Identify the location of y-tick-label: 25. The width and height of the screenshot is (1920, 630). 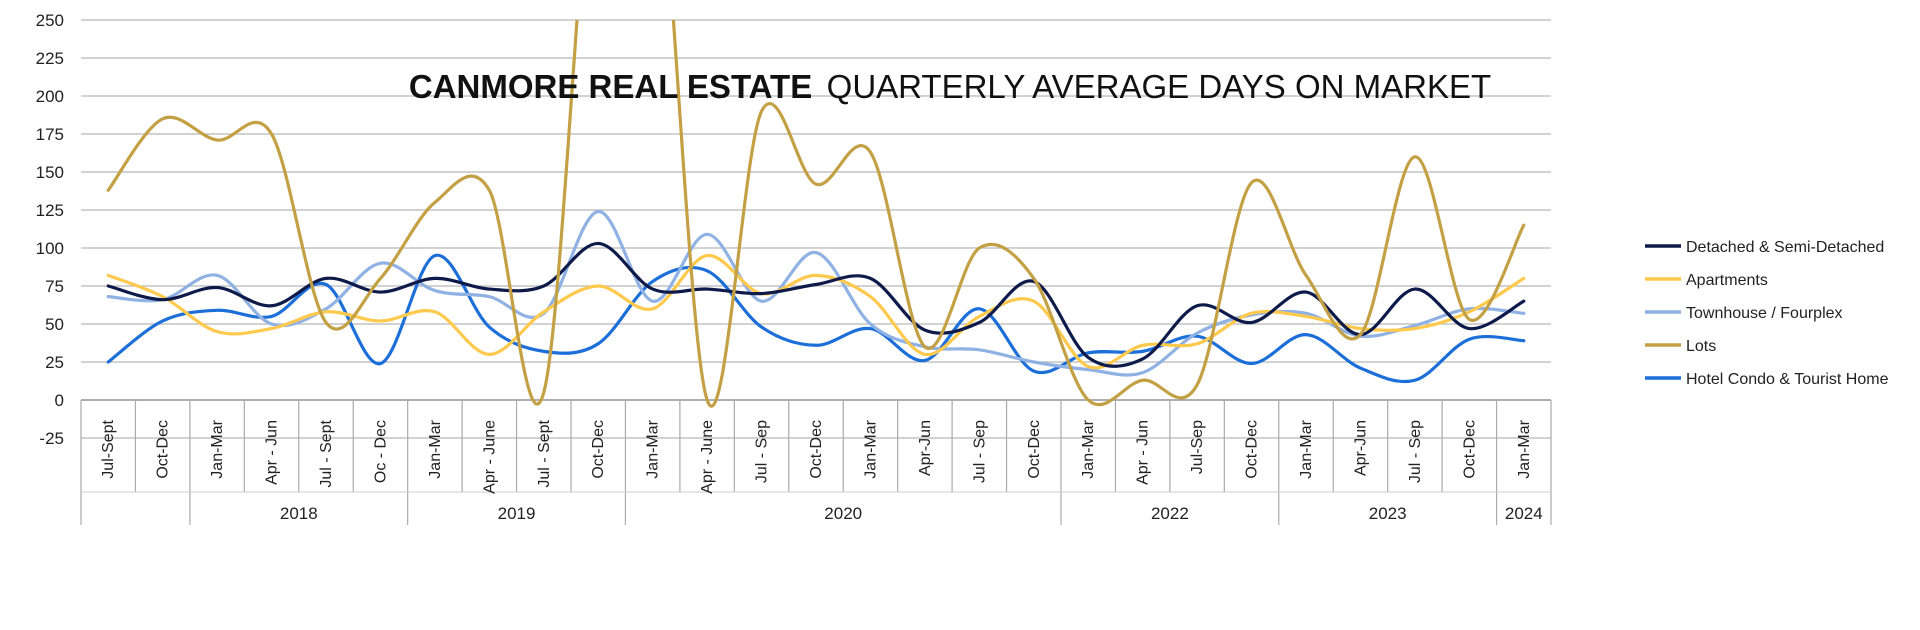
(54, 362).